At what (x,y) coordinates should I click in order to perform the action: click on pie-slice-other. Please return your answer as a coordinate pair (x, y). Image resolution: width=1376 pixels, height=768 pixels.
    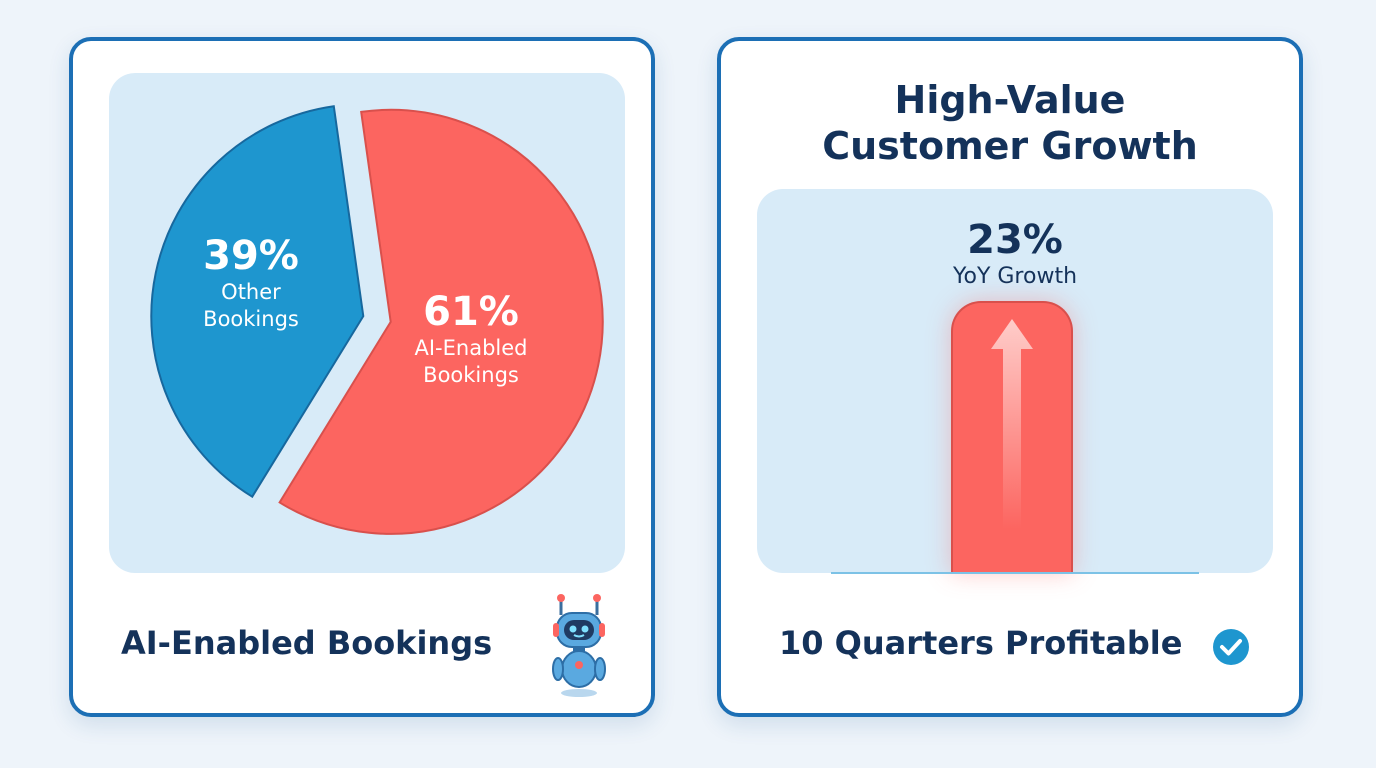
    Looking at the image, I should click on (257, 302).